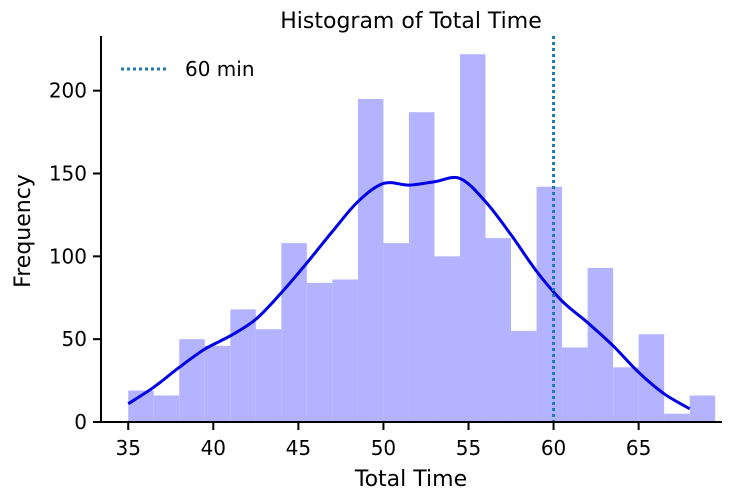 Image resolution: width=730 pixels, height=502 pixels. I want to click on y-axis-label: Frequency, so click(23, 231).